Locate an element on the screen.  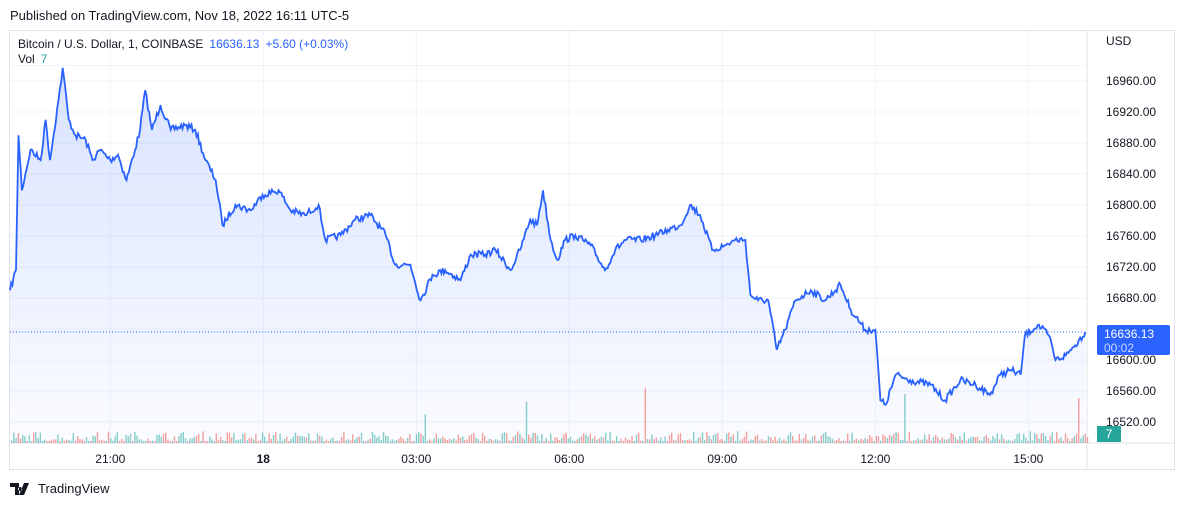
y-tick-label: 16840.00 is located at coordinates (1131, 174).